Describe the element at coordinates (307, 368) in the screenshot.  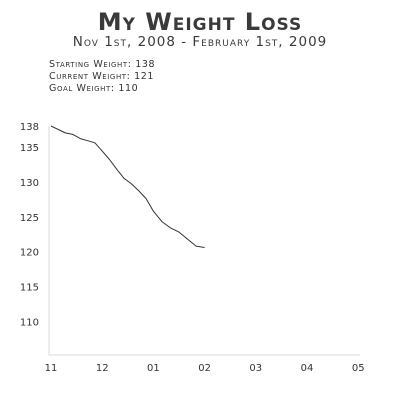
I see `x-tick-label: 04` at that location.